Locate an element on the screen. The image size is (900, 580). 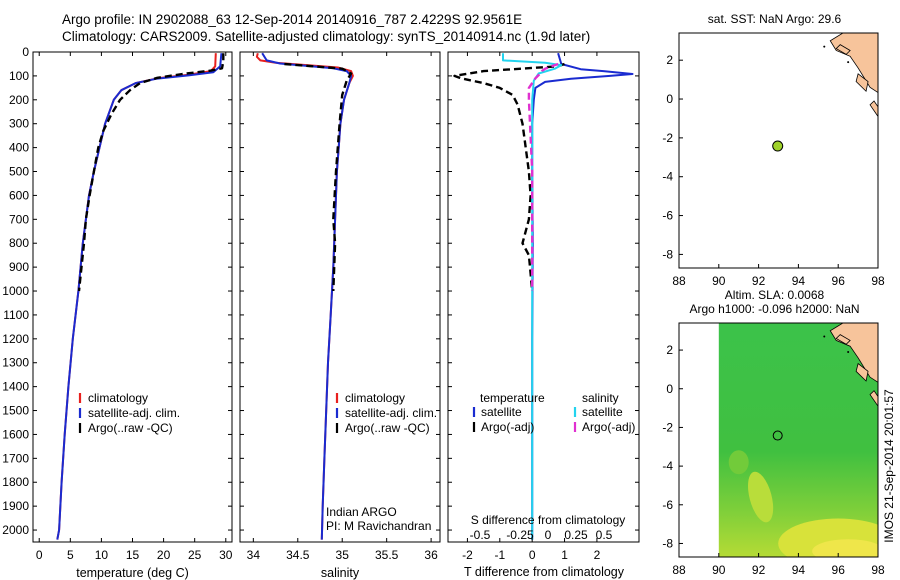
s-tick-label: 0 is located at coordinates (548, 535).